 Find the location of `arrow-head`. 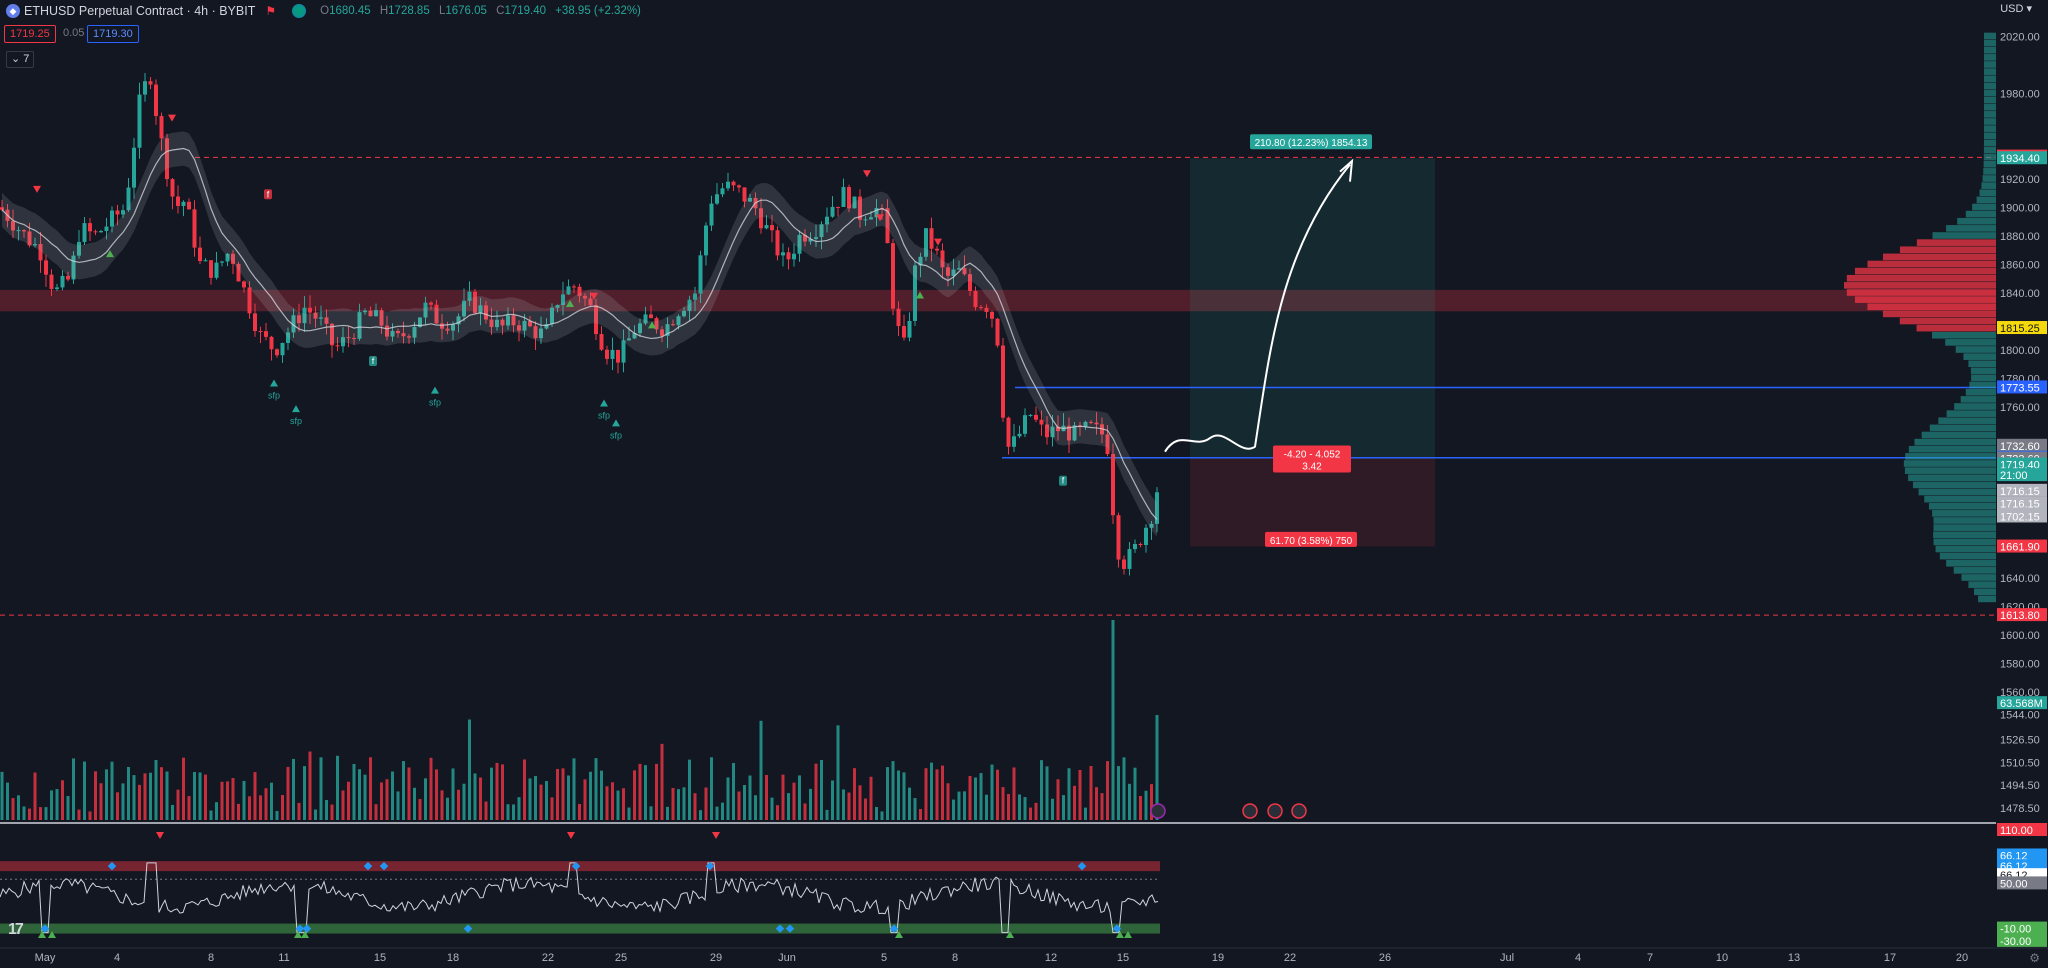

arrow-head is located at coordinates (1346, 170).